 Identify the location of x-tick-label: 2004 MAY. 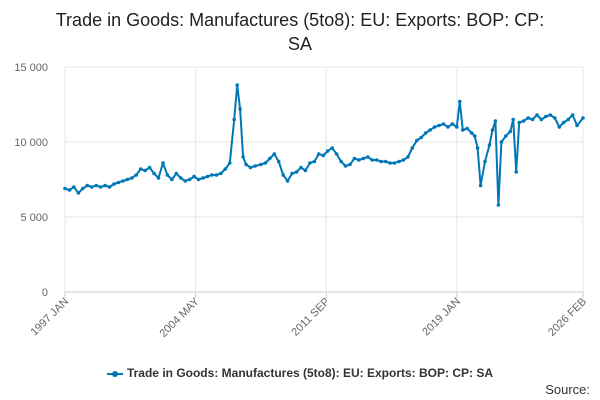
(179, 317).